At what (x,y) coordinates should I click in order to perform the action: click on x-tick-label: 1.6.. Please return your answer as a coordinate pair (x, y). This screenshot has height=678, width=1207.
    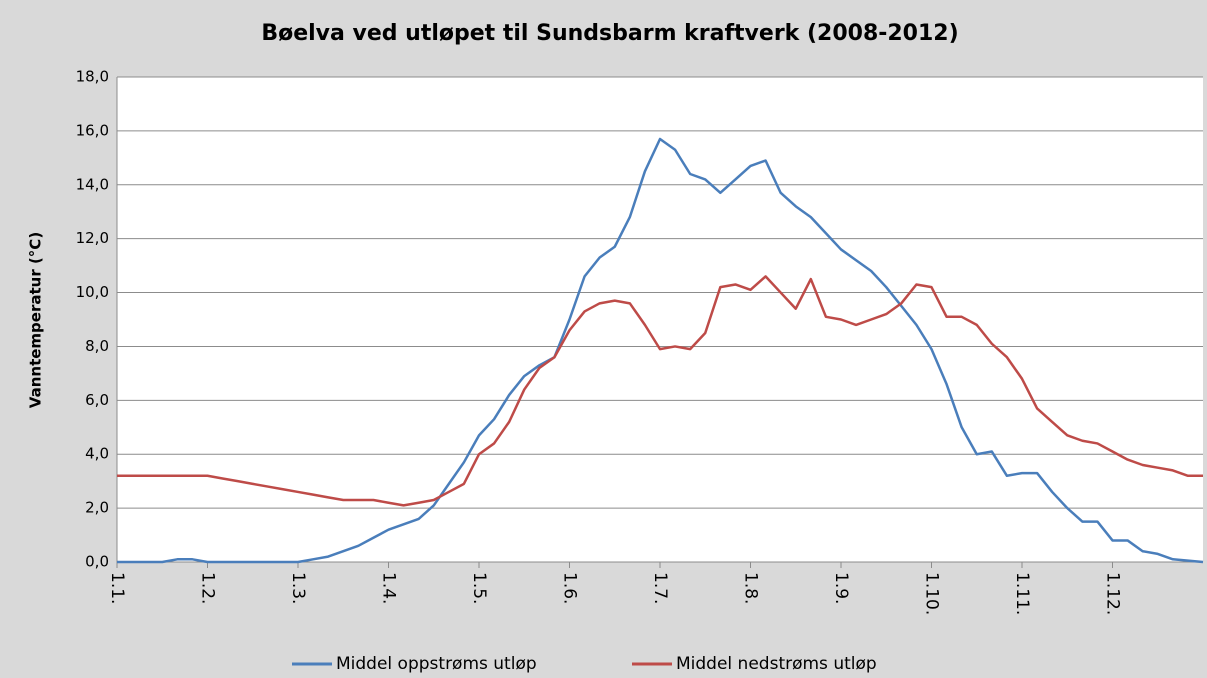
    Looking at the image, I should click on (570, 588).